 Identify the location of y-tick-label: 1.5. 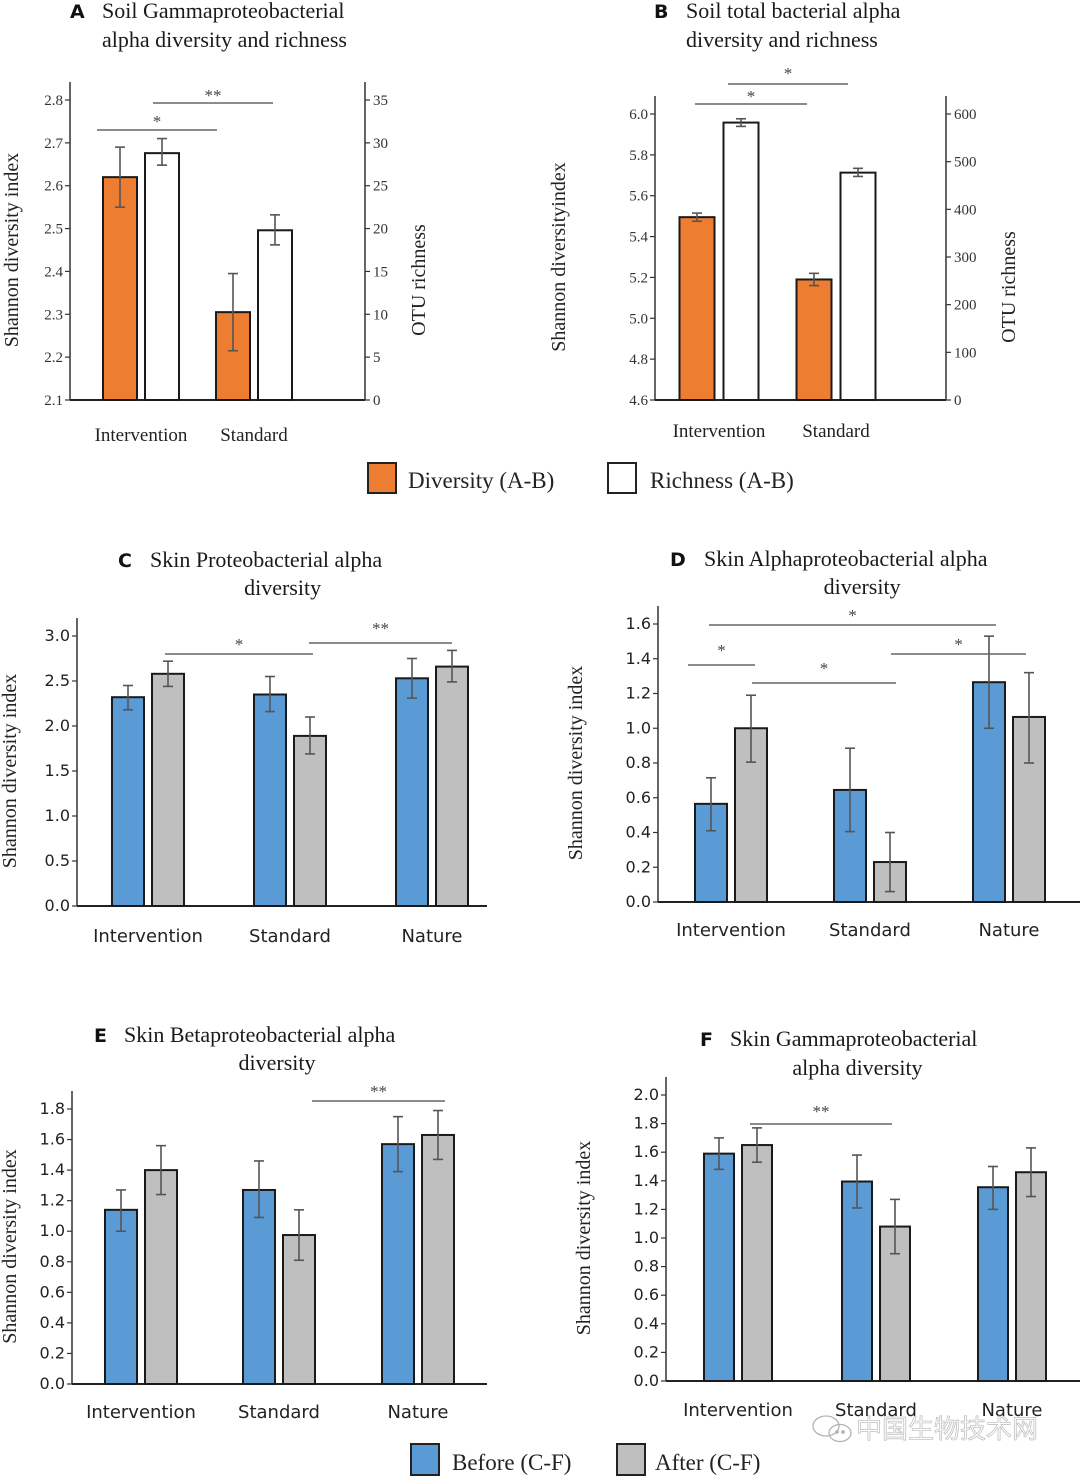
(57, 770).